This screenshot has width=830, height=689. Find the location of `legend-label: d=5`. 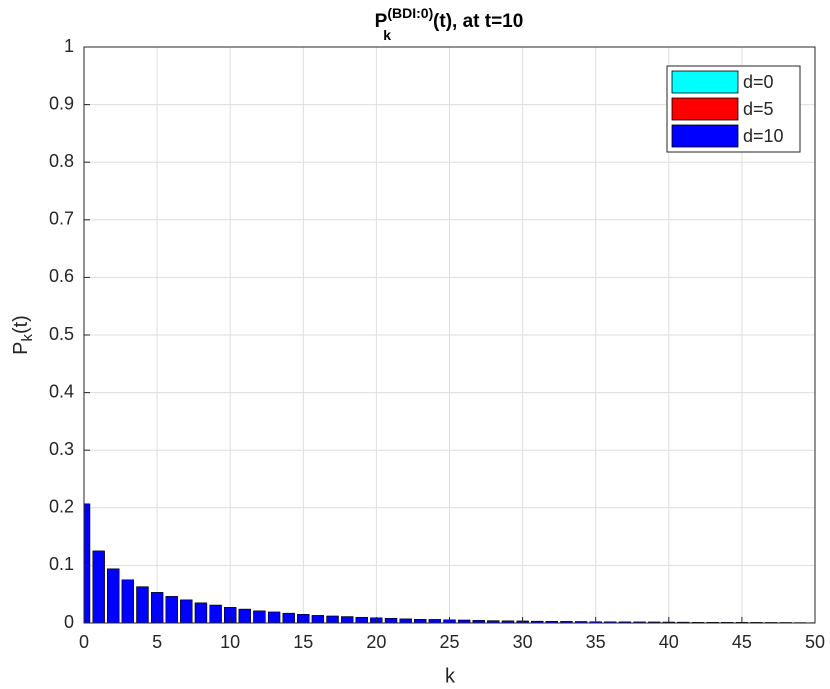

legend-label: d=5 is located at coordinates (758, 109).